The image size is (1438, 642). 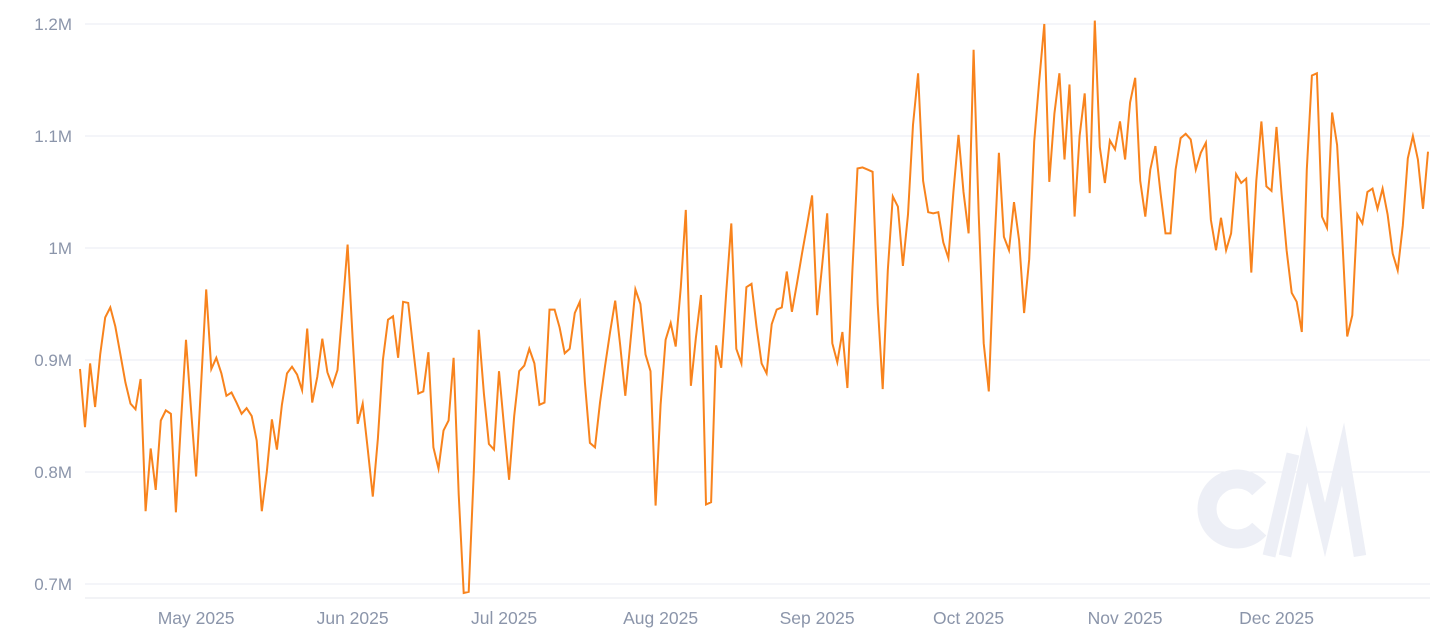 I want to click on x-axis-tick-label: Jul 2025, so click(x=504, y=618).